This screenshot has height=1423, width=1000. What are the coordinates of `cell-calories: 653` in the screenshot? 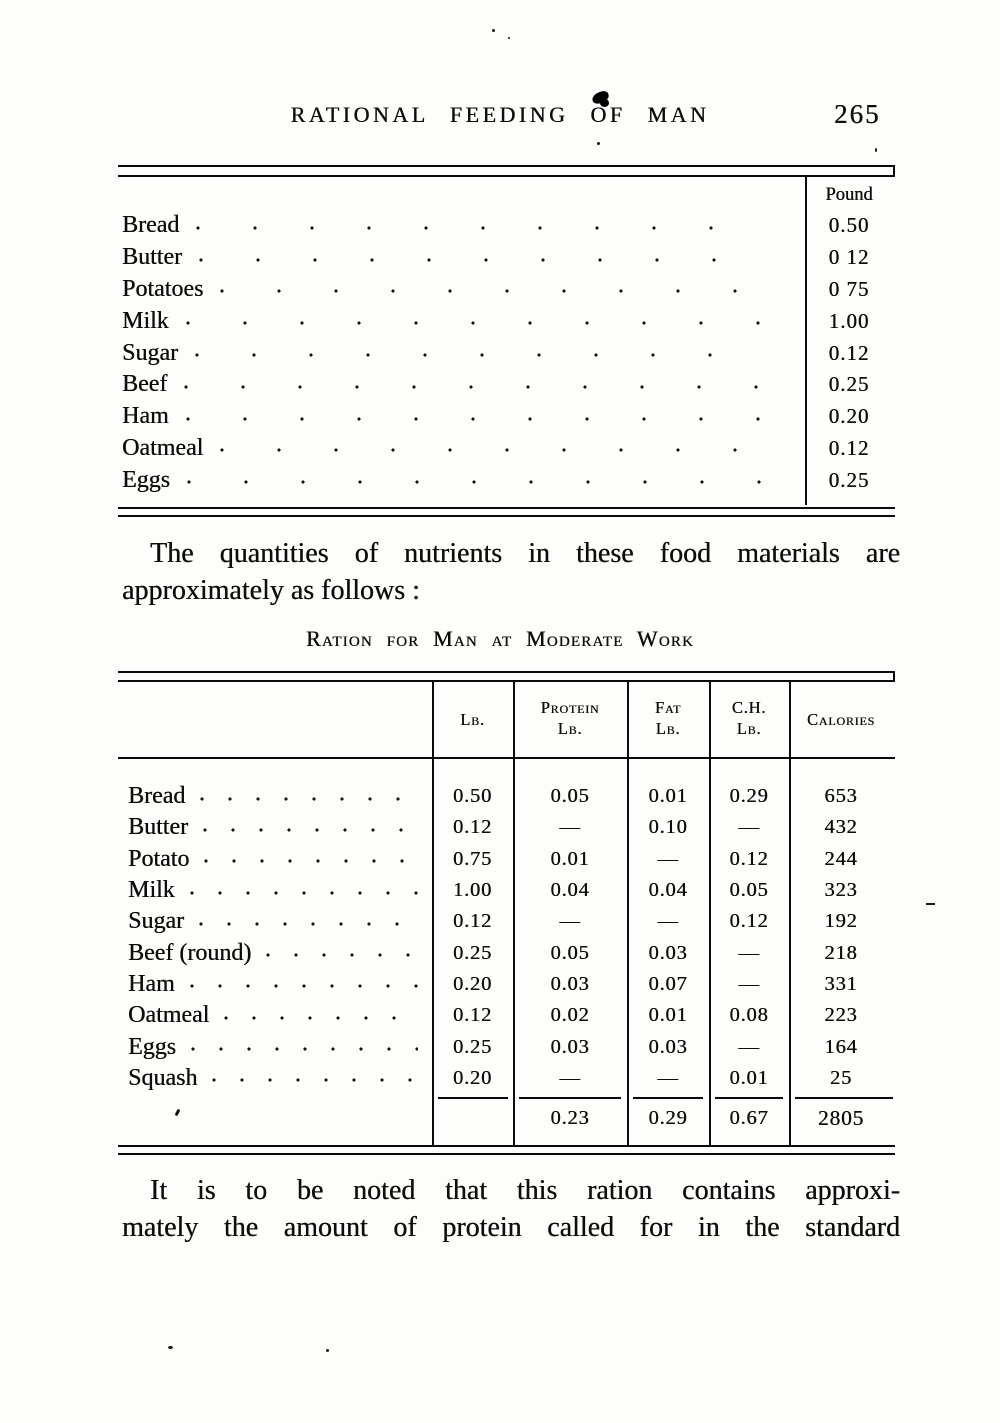 It's located at (841, 796).